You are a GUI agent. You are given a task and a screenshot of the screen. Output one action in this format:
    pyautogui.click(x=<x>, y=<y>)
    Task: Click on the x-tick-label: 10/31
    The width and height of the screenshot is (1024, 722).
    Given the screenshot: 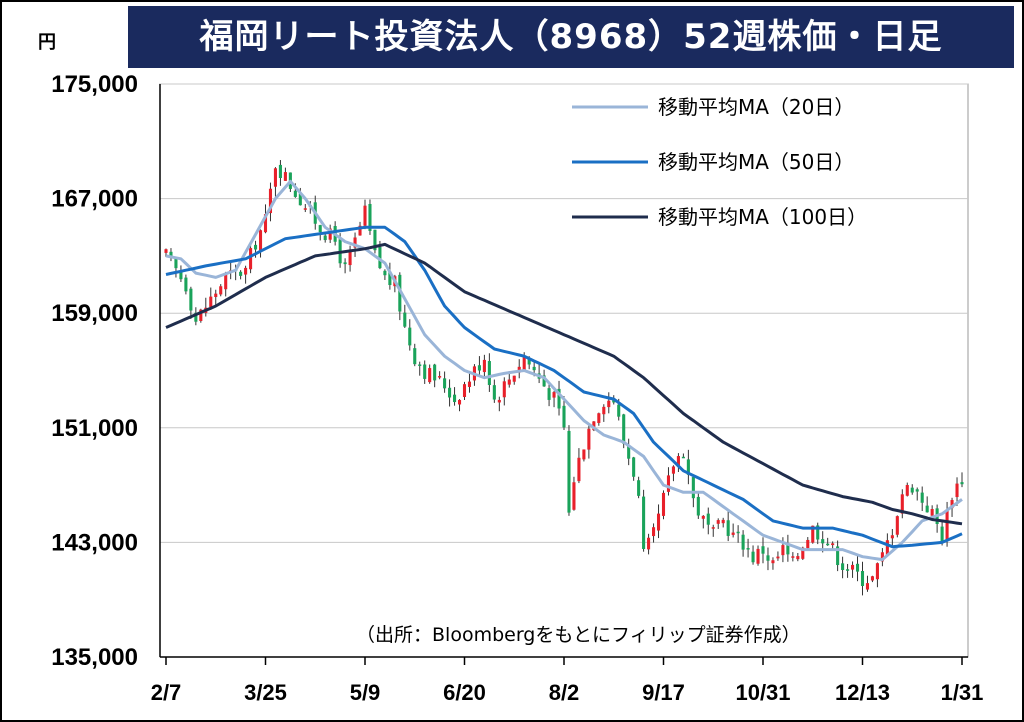 What is the action you would take?
    pyautogui.click(x=762, y=692)
    